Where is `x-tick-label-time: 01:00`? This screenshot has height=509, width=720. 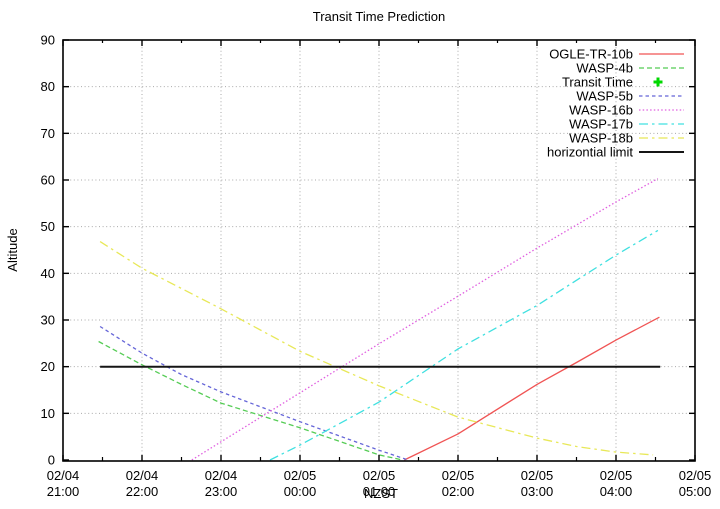 x-tick-label-time: 01:00 is located at coordinates (379, 491).